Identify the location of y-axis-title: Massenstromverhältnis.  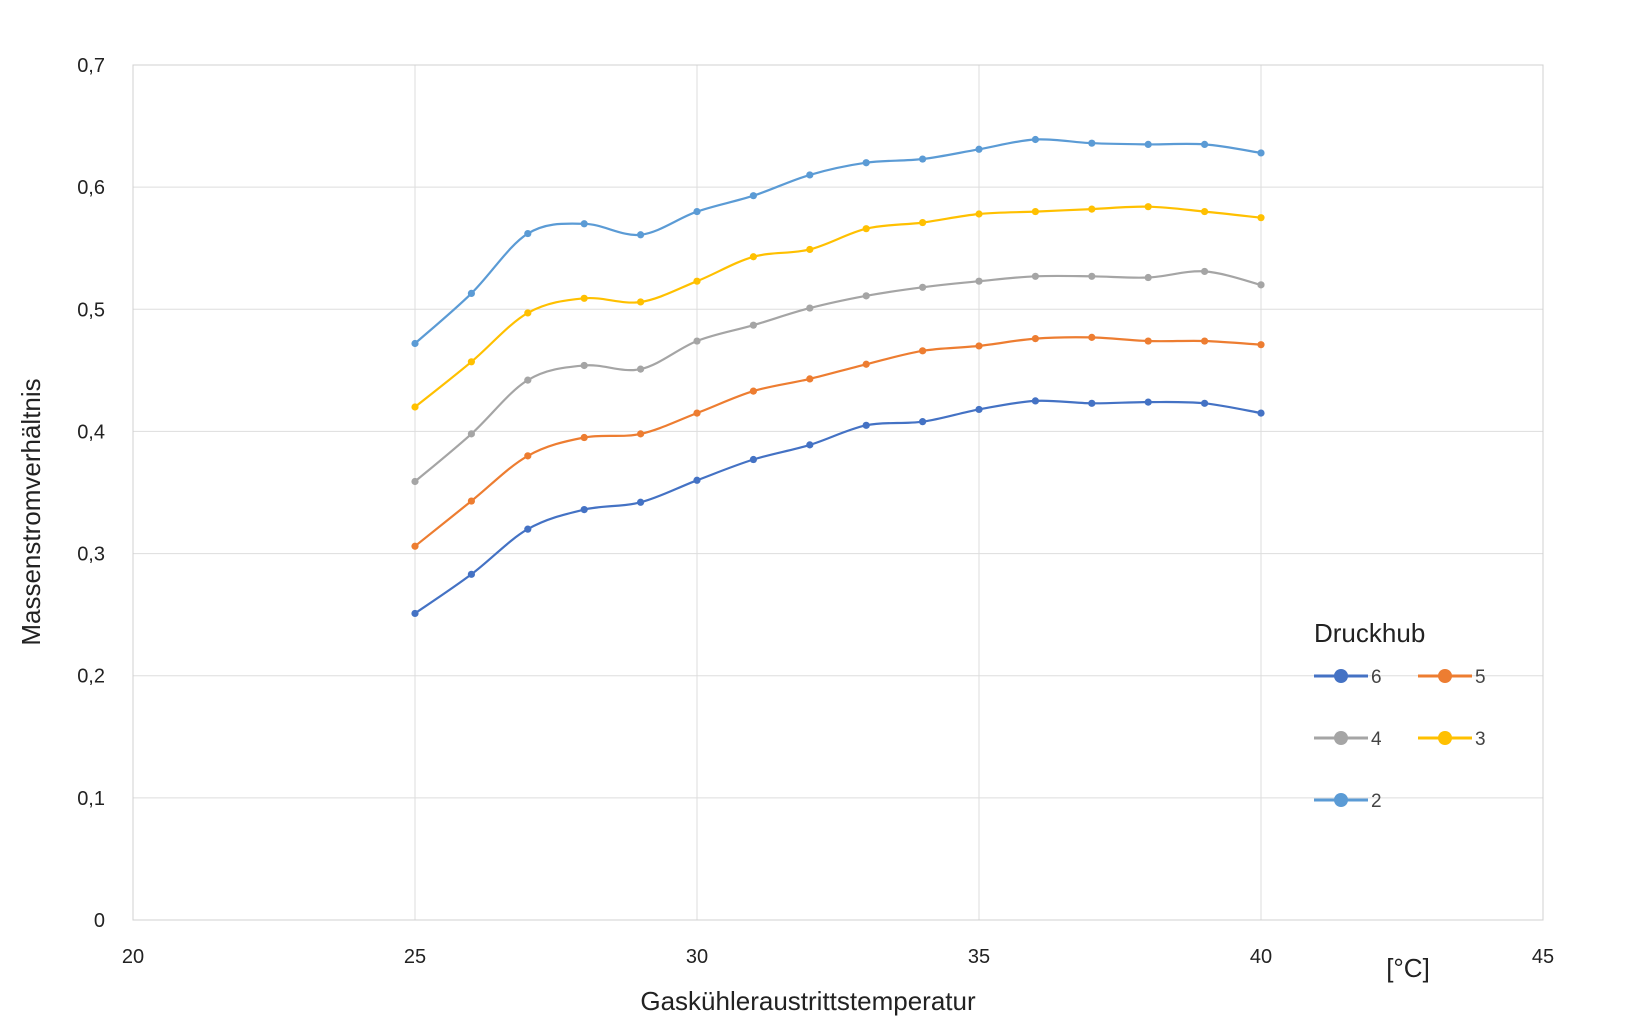
(31, 511).